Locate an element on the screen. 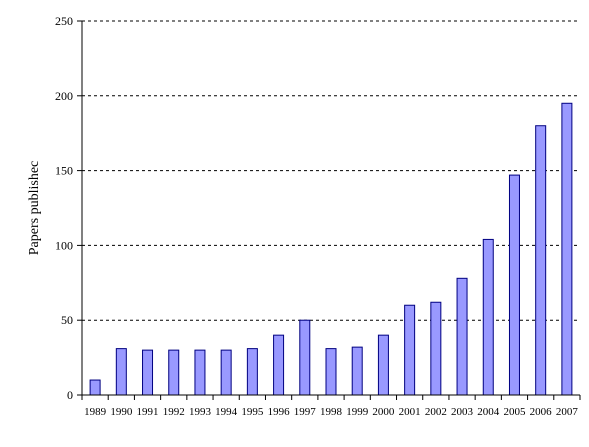  y-tick-label: 0 is located at coordinates (70, 395).